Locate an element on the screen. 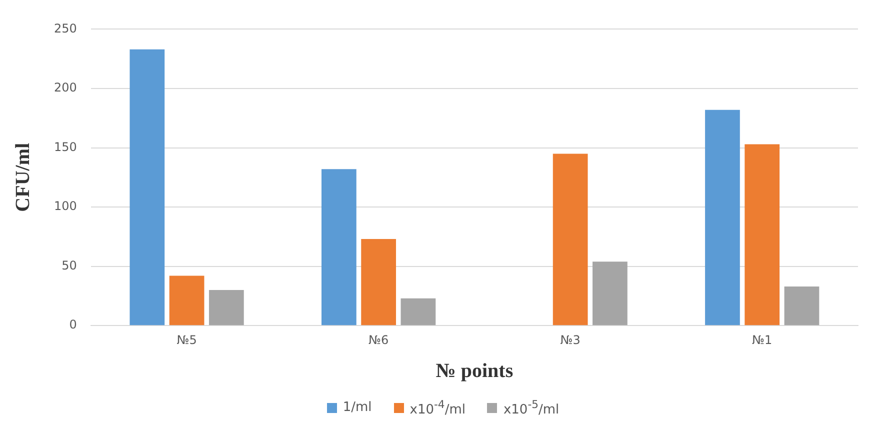 The width and height of the screenshot is (886, 438). y-tick-label: 0 is located at coordinates (73, 325).